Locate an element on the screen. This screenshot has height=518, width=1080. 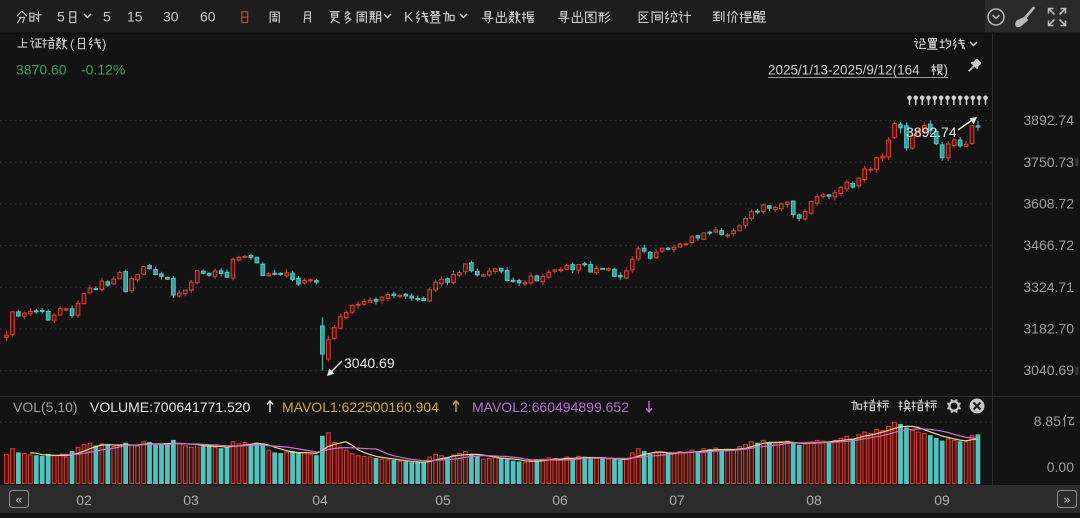
svg-text: 07 is located at coordinates (677, 500).